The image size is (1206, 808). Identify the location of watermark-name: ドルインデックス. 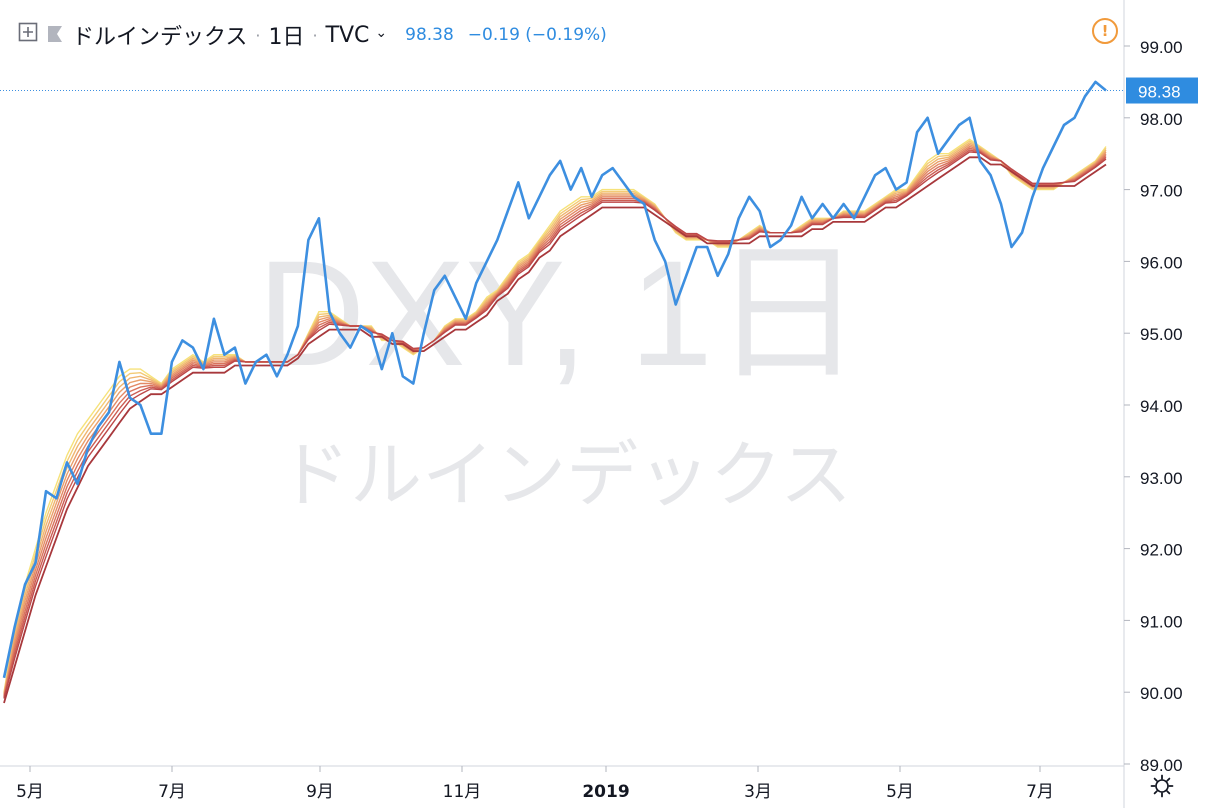
(565, 475).